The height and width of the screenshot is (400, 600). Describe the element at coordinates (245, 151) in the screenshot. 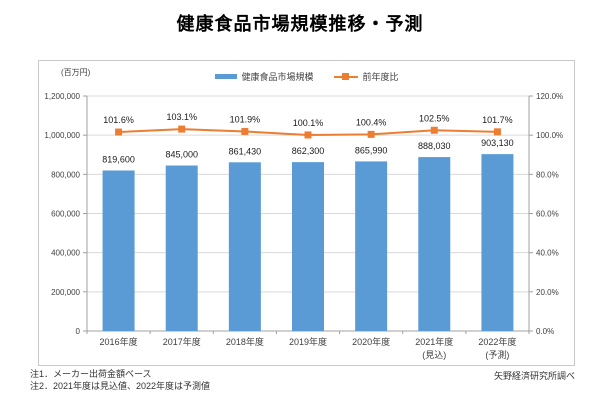

I see `bar-value-label: 861,430` at that location.